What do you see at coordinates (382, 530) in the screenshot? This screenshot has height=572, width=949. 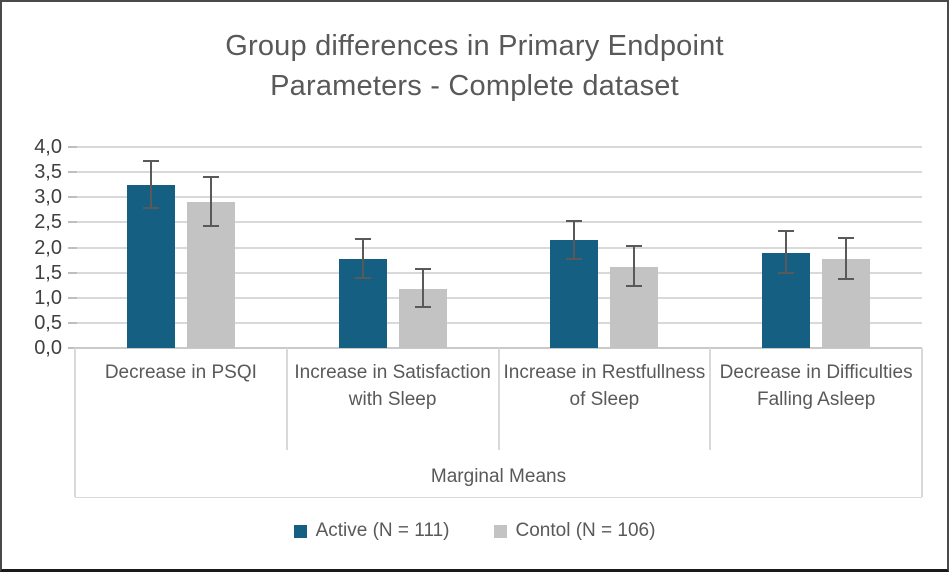 I see `legend-label: Active (N = 111)` at bounding box center [382, 530].